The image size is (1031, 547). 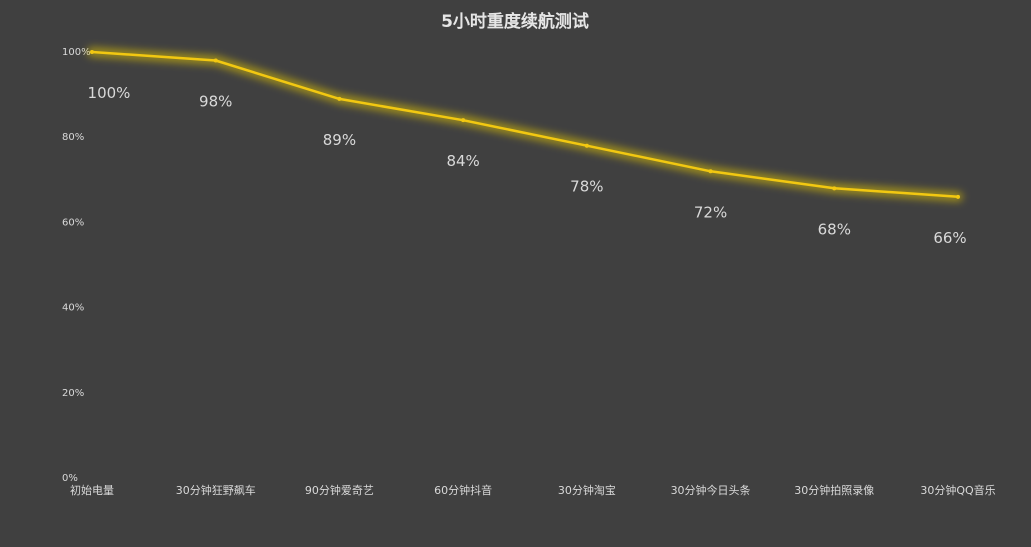 I want to click on x-tick-label: 30分钟拍照录像, so click(x=834, y=490).